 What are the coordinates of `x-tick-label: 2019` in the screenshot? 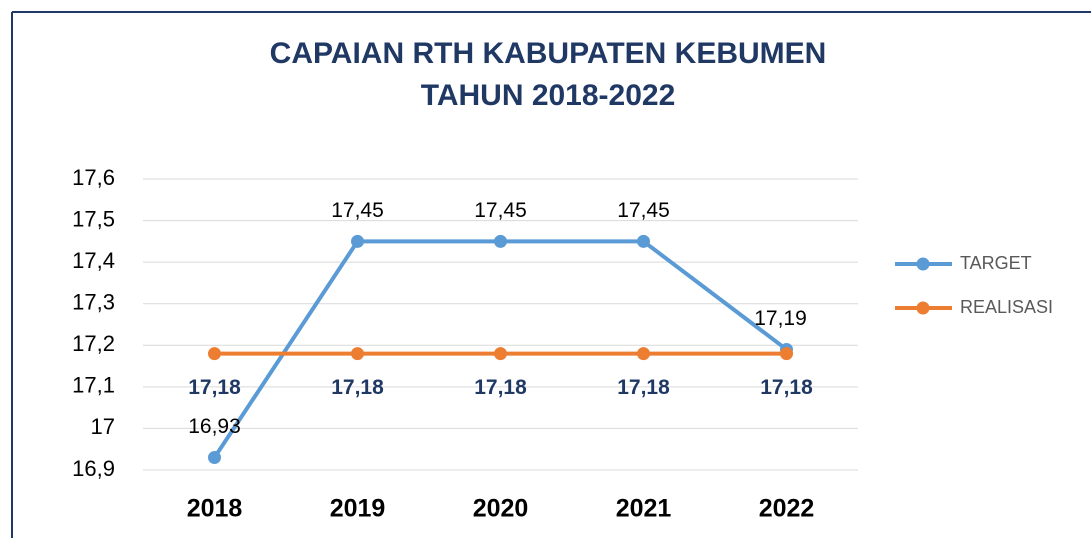 It's located at (358, 509).